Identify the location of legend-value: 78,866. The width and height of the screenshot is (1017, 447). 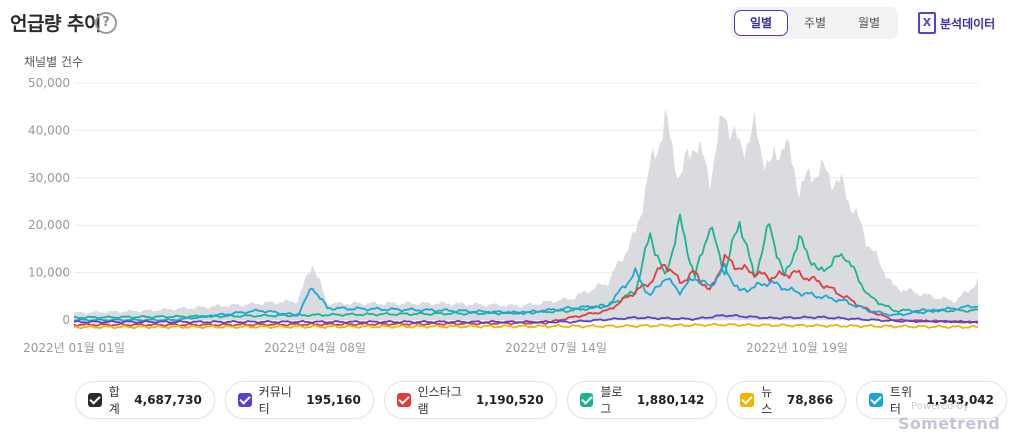
(810, 400).